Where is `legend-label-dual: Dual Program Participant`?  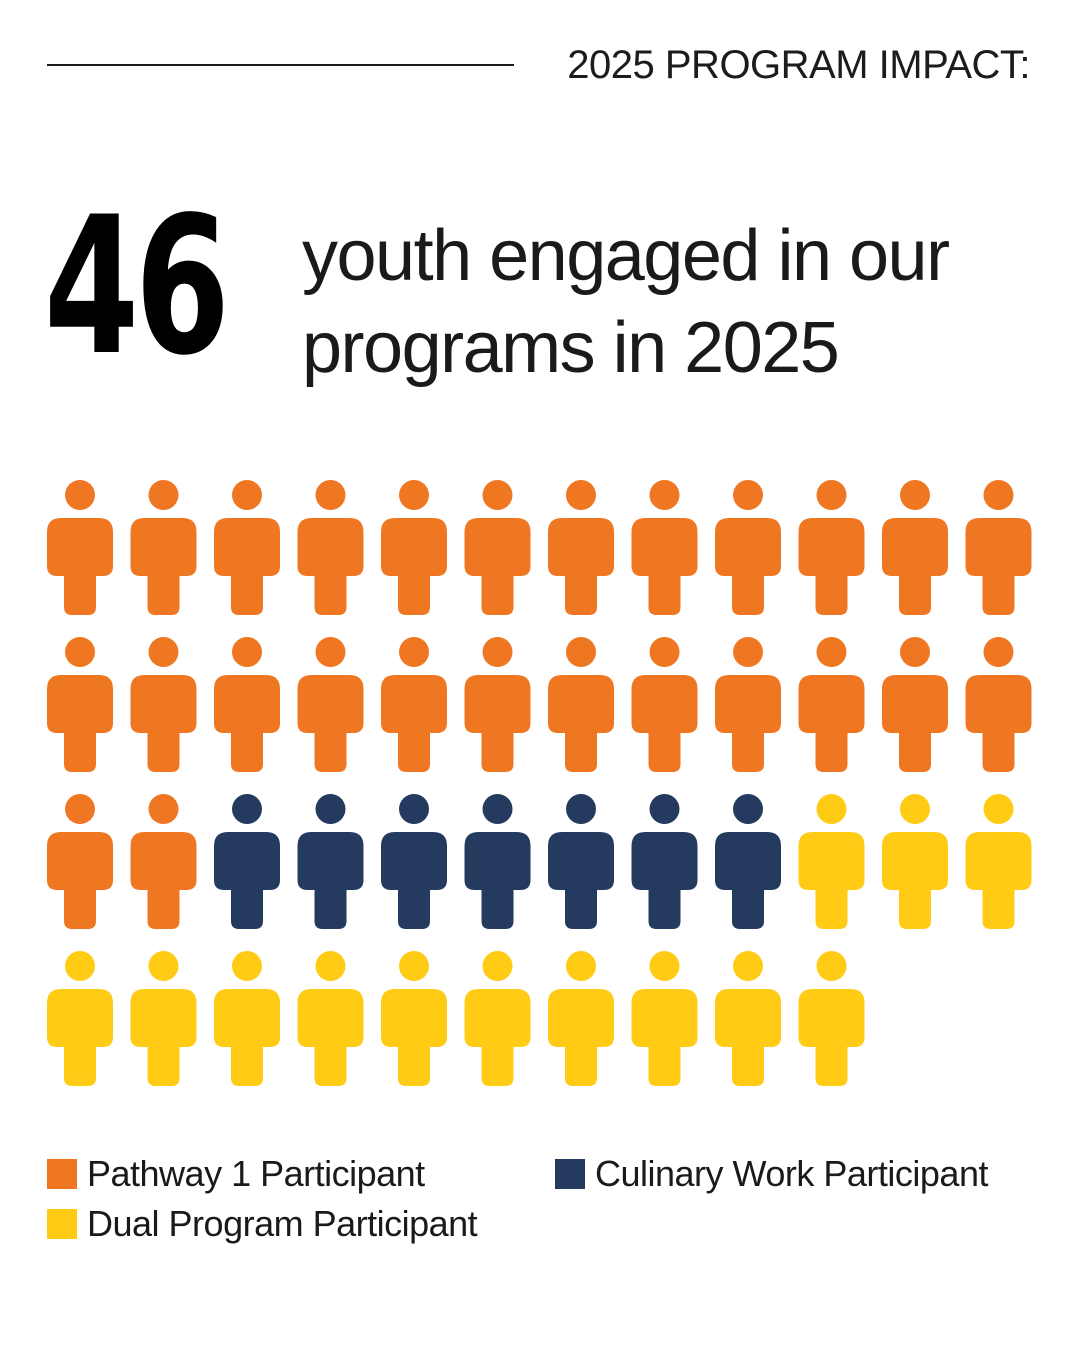
legend-label-dual: Dual Program Participant is located at coordinates (282, 1223).